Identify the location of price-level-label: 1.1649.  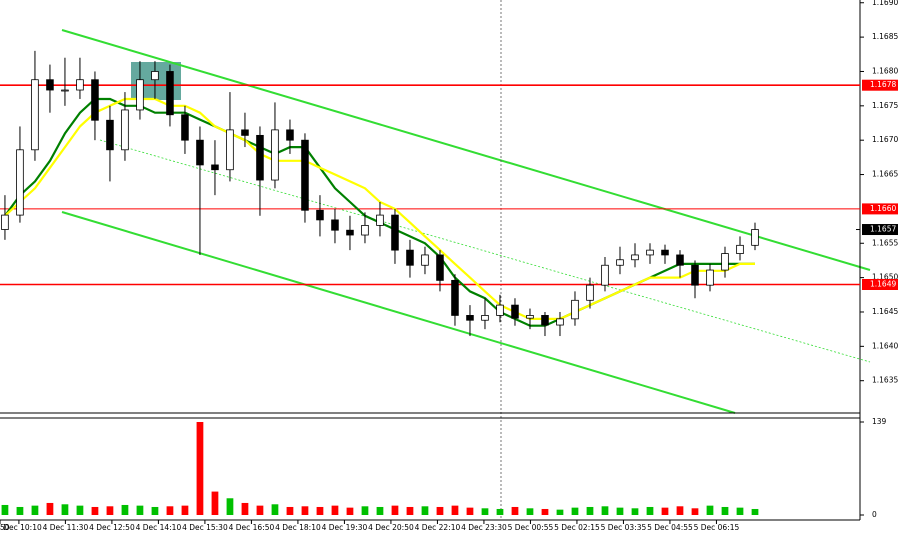
(883, 283).